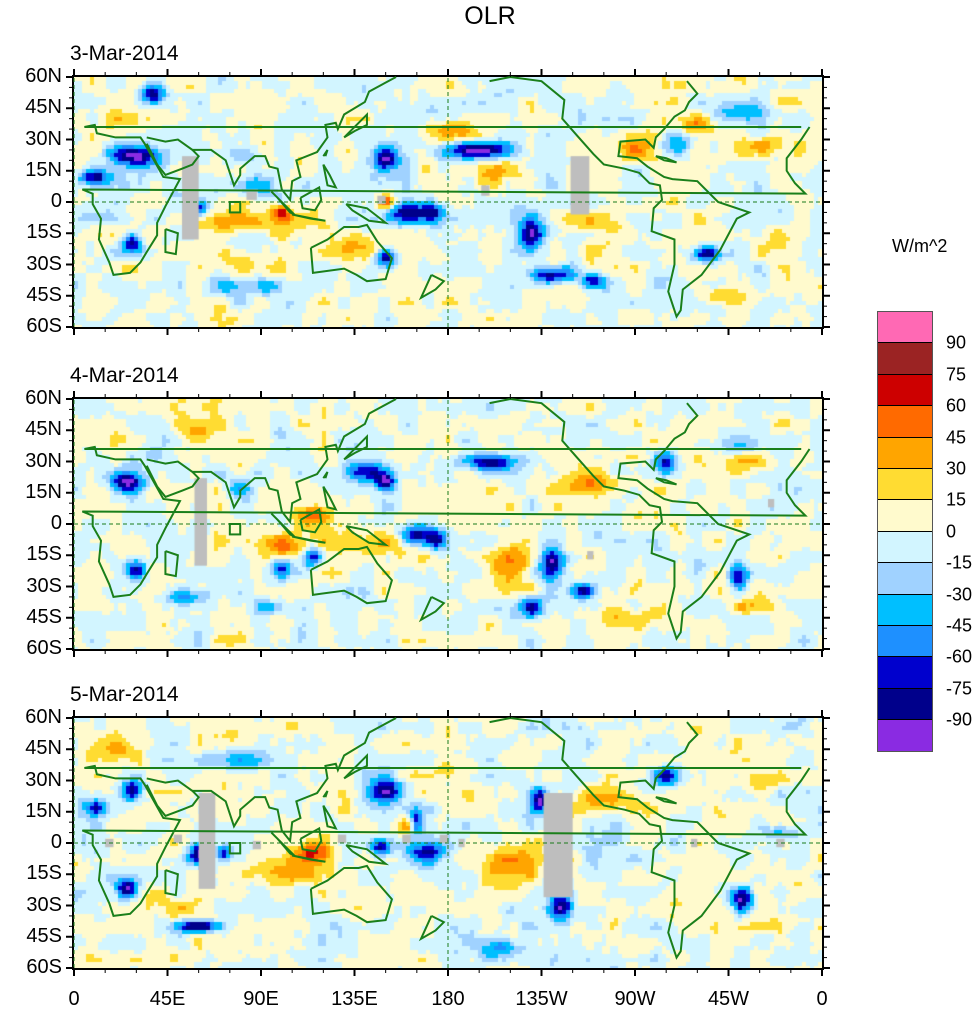  Describe the element at coordinates (124, 53) in the screenshot. I see `panel-1-date: 3-Mar-2014` at that location.